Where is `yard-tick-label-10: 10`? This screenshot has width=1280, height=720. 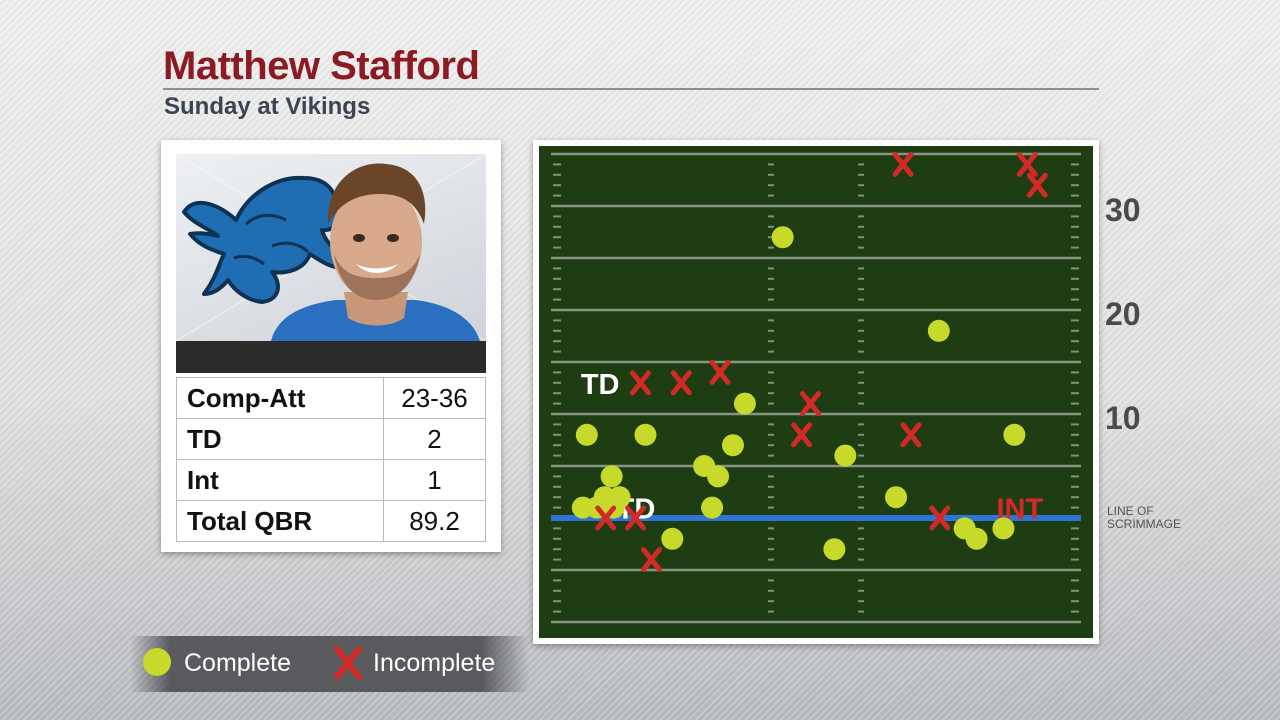 yard-tick-label-10: 10 is located at coordinates (1123, 418).